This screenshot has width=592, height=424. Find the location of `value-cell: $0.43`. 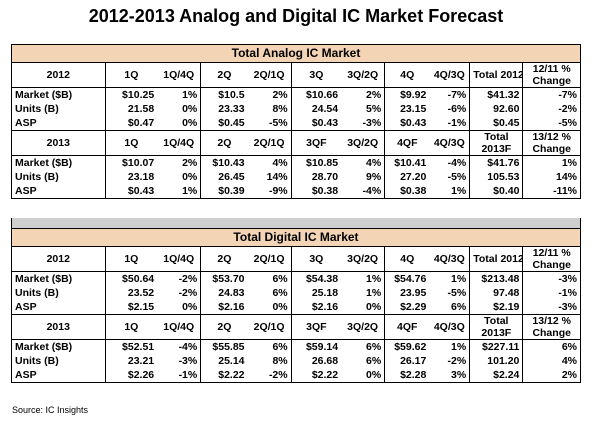

value-cell: $0.43 is located at coordinates (316, 123).